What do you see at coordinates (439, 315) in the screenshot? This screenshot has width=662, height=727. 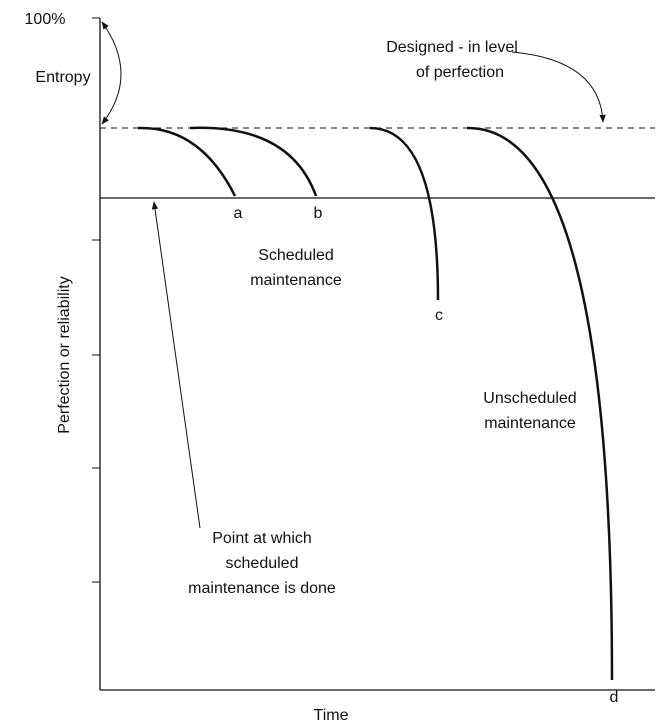 I see `curve-label: c` at bounding box center [439, 315].